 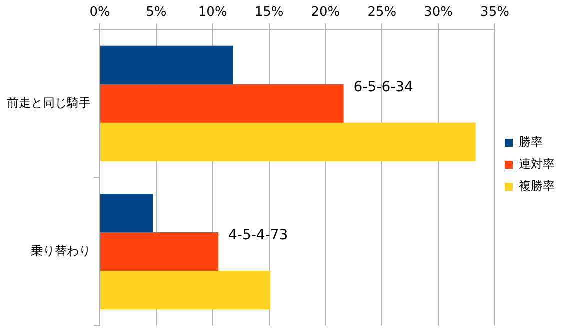 What do you see at coordinates (269, 12) in the screenshot?
I see `x-tick-label: 15%` at bounding box center [269, 12].